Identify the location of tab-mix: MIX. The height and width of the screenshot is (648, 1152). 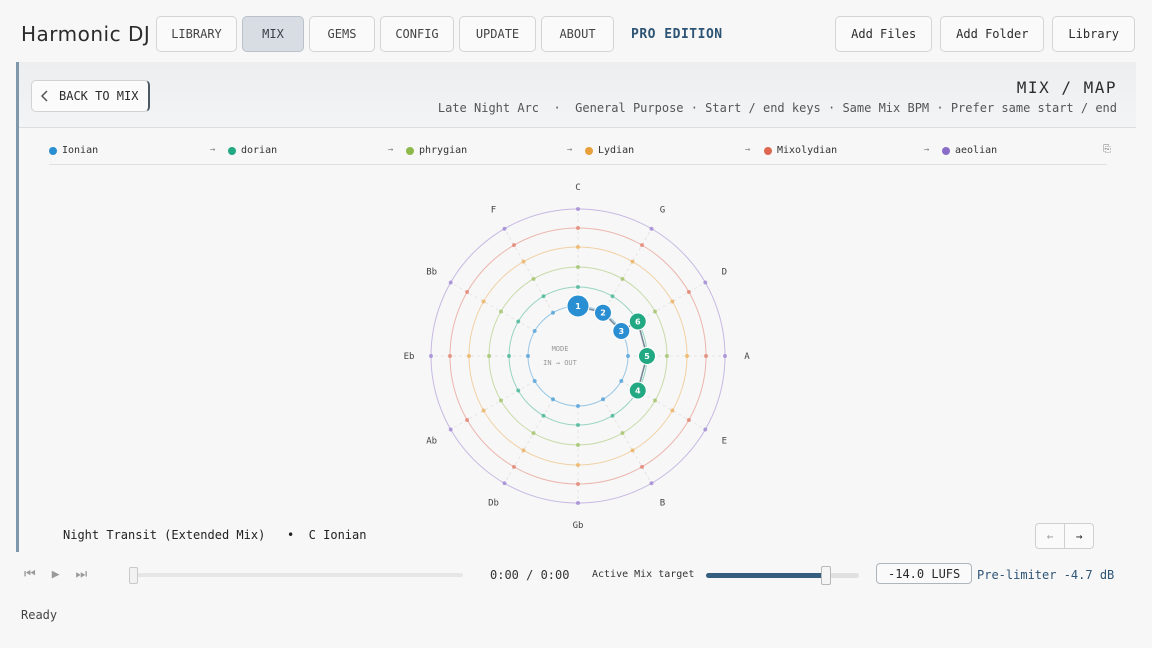
(273, 34).